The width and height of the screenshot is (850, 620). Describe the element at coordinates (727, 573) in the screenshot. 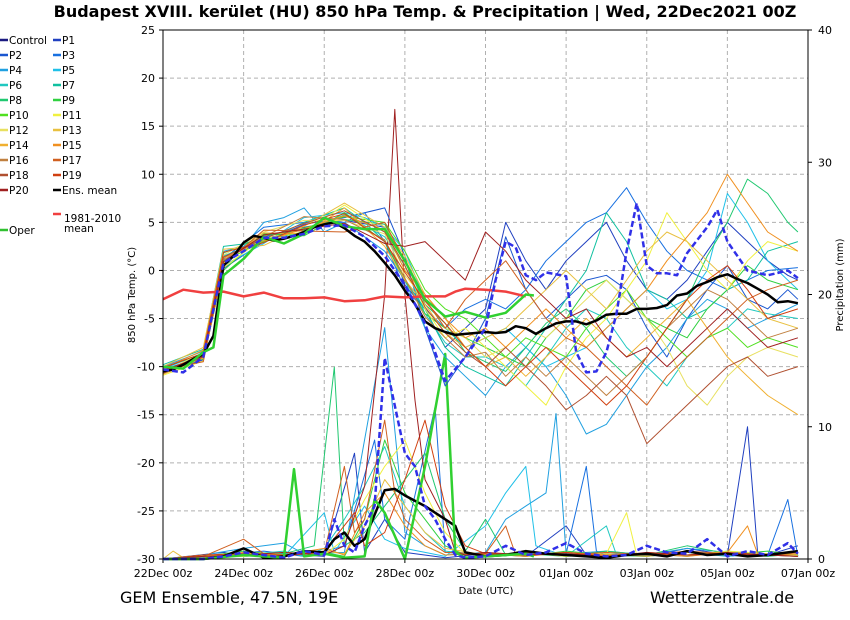

I see `x-tick-label: 05Jan 00z` at that location.